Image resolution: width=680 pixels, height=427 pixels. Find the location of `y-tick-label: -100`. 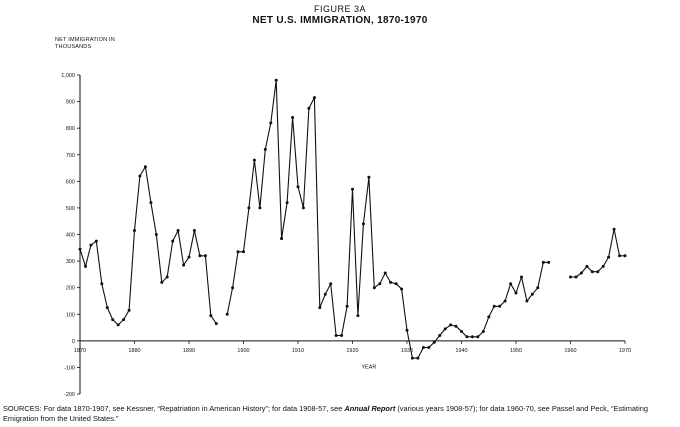

y-tick-label: -100 is located at coordinates (69, 368).